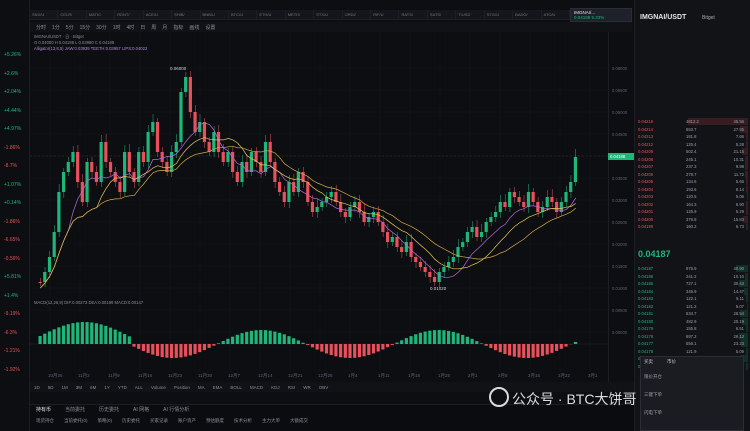 The image size is (750, 431). Describe the element at coordinates (215, 14) in the screenshot. I see `ticker-tab: BNB/U` at that location.